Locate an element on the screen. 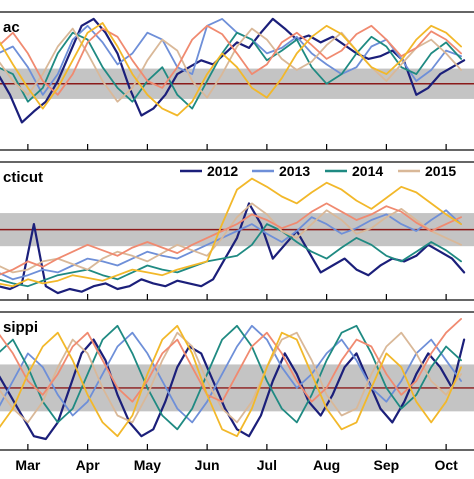 Image resolution: width=474 pixels, height=479 pixels. panel-1-title: cticut is located at coordinates (23, 177).